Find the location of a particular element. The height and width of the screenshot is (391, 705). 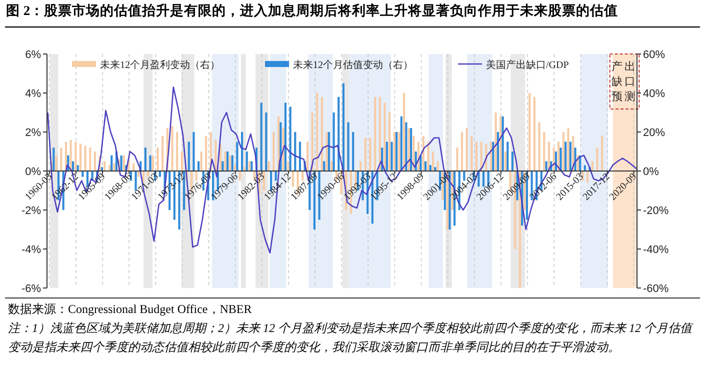

text: 注：1）浅蓝色区域为美联储加息周期；2）未来 12 个月盈利变动是指未来四个季度相较此前四个季度的变化，而未来 12 个月估值变动是指未来四个季度的动态估值相较此前四个季度的变化，我们采取滚动窗口而非单季同比的目的在于平滑波动。 is located at coordinates (351, 338).